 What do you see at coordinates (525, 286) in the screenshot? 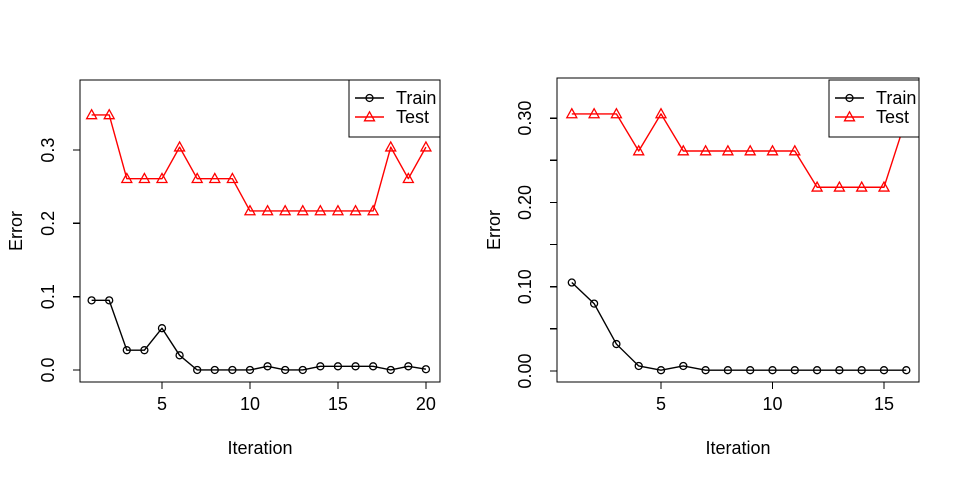
I see `y-tick-label: 0.10` at bounding box center [525, 286].